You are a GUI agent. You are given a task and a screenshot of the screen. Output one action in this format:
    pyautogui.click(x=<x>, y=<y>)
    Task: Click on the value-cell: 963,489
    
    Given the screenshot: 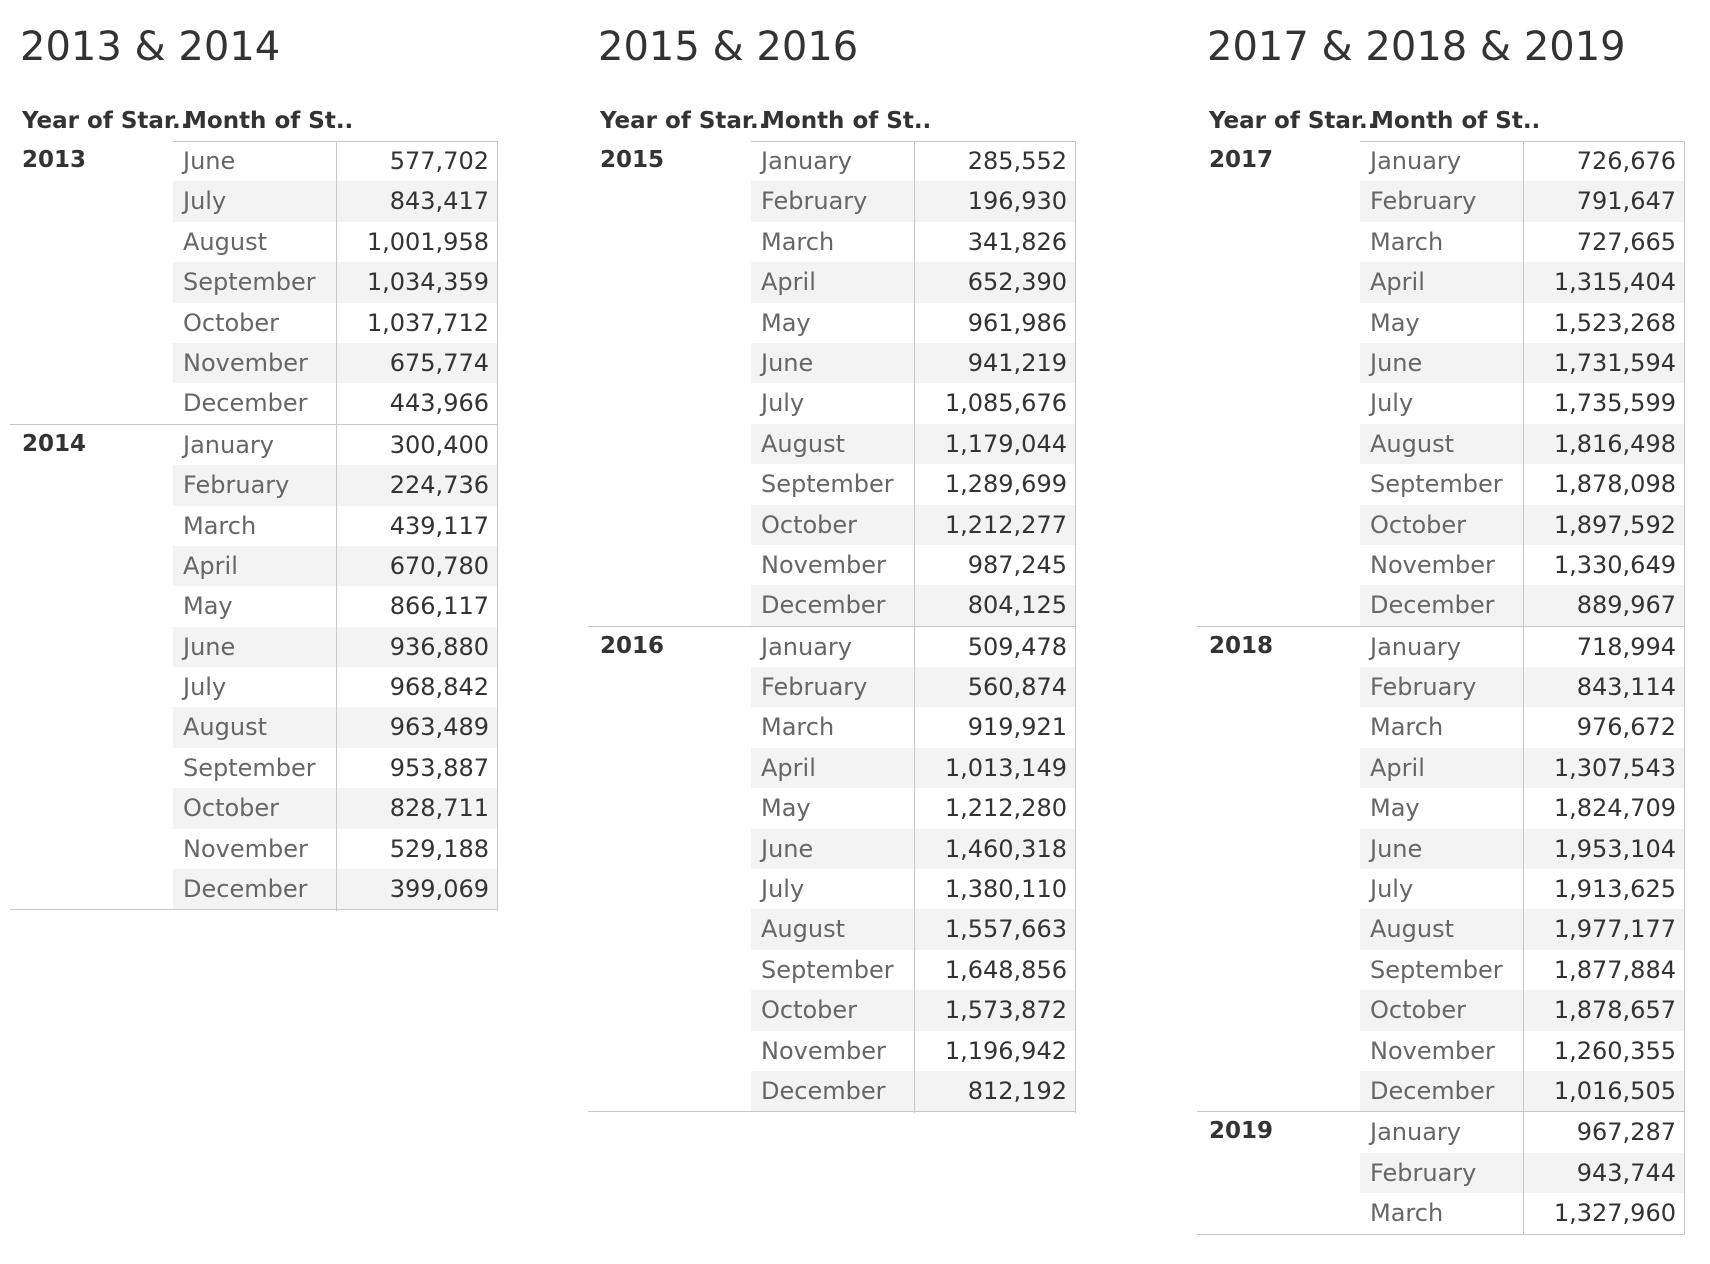 What is the action you would take?
    pyautogui.click(x=416, y=727)
    